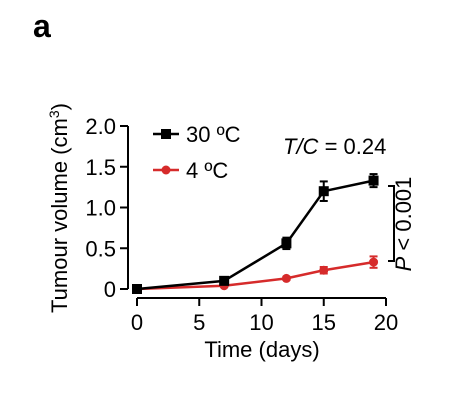 Image resolution: width=450 pixels, height=401 pixels. What do you see at coordinates (261, 322) in the screenshot?
I see `x-tick-label: 10` at bounding box center [261, 322].